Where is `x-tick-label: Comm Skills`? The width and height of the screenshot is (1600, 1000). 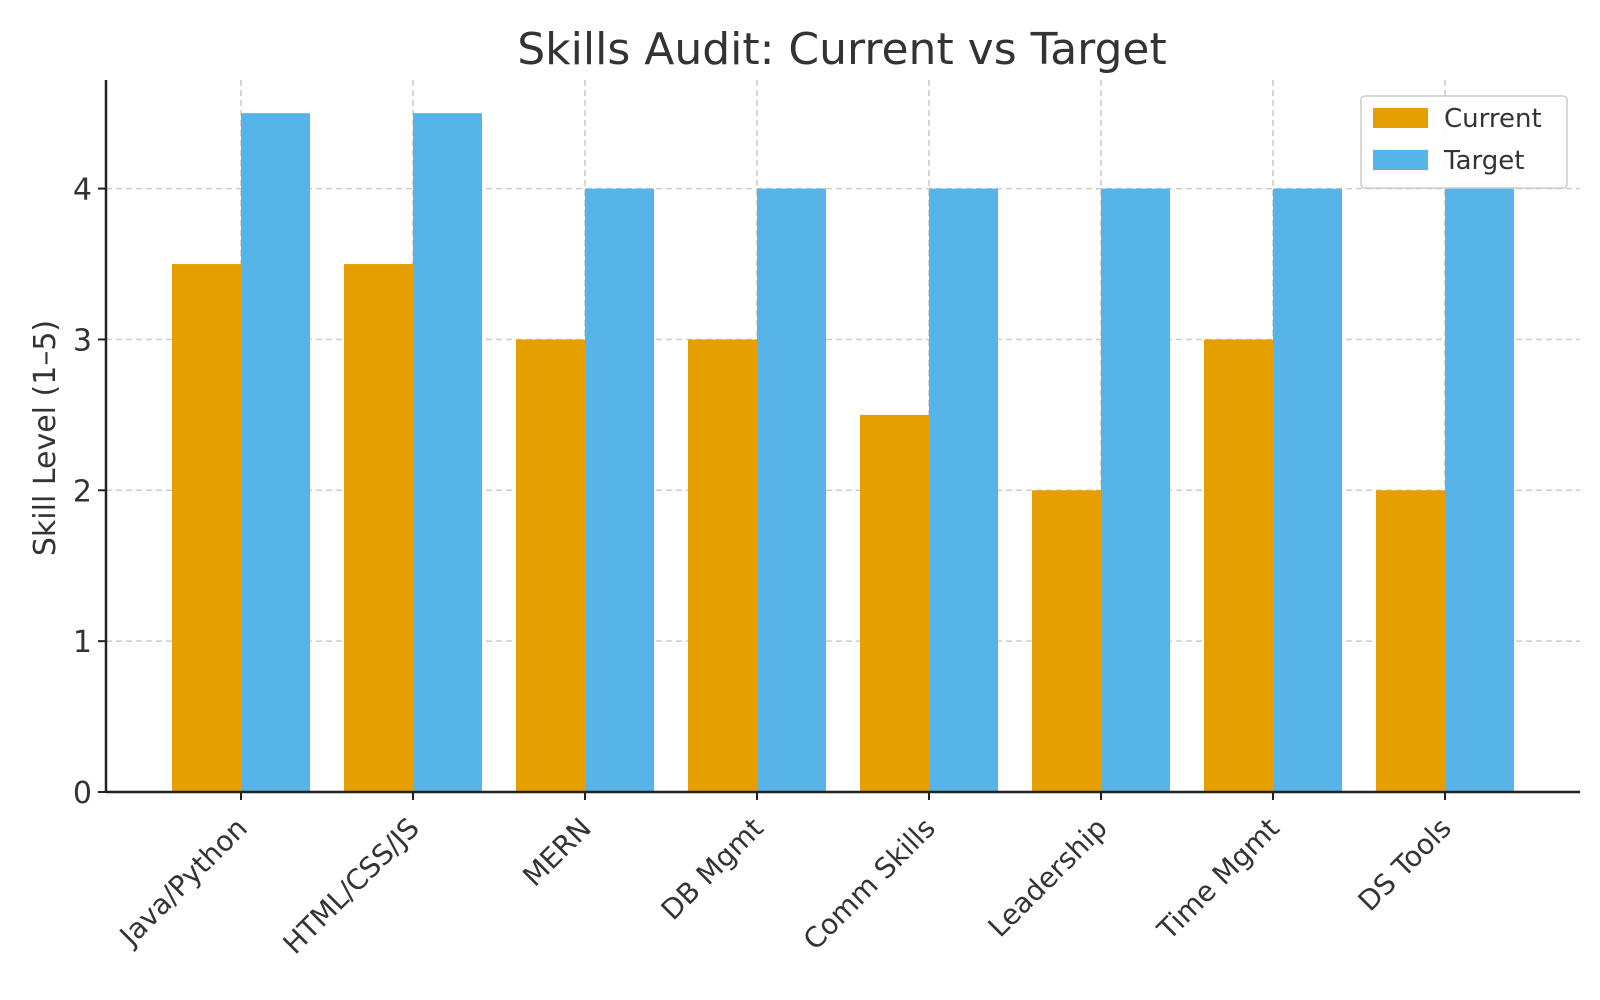 x-tick-label: Comm Skills is located at coordinates (869, 883).